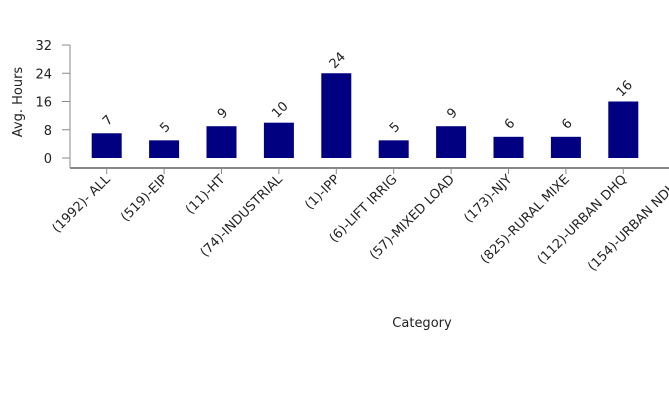 The width and height of the screenshot is (669, 412). I want to click on y-tick-label: 32, so click(43, 46).